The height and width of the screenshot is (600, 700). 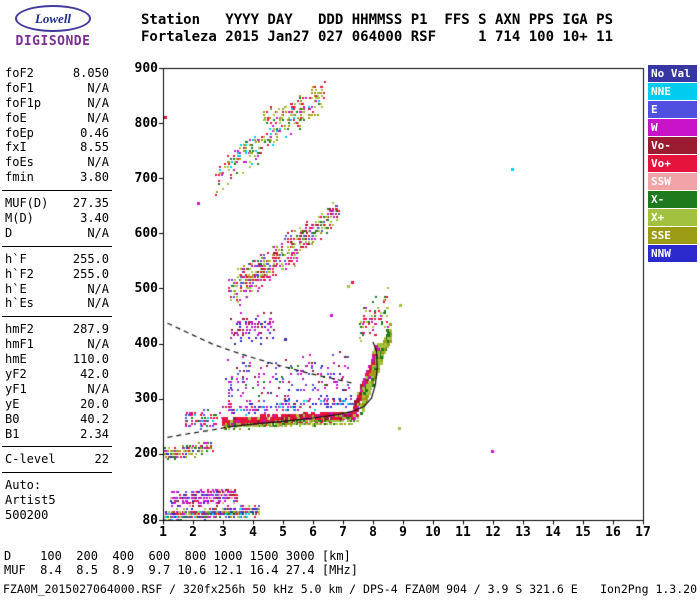 What do you see at coordinates (90, 329) in the screenshot?
I see `param-value: 287.9` at bounding box center [90, 329].